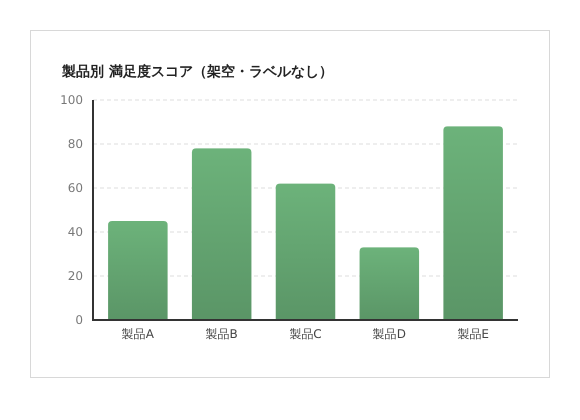 The image size is (580, 420). I want to click on x-tick-label: 製品E, so click(473, 334).